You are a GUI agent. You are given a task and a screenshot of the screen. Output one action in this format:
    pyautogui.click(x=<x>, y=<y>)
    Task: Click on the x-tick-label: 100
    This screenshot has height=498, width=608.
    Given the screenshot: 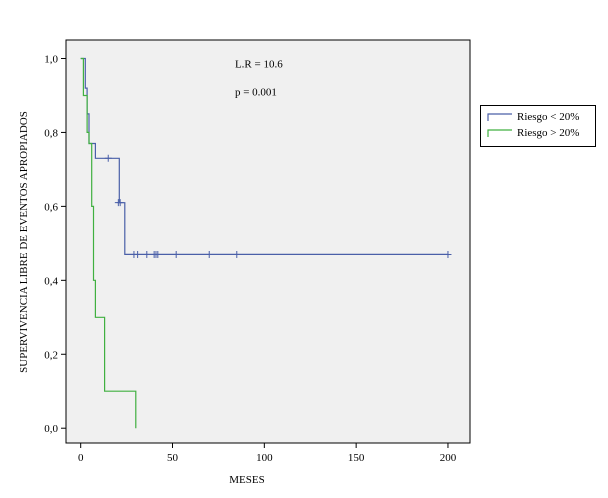 What is the action you would take?
    pyautogui.click(x=264, y=458)
    